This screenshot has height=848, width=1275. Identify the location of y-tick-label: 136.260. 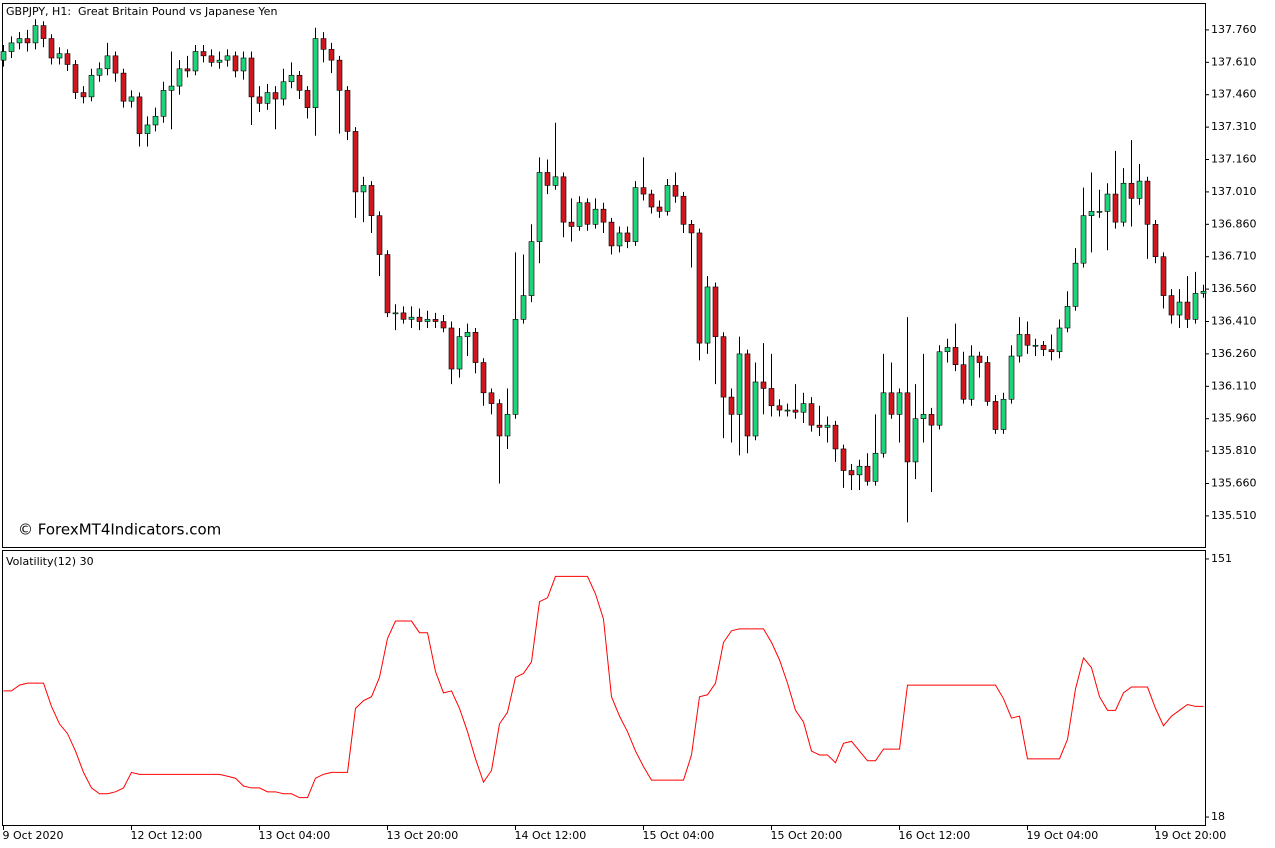
(1234, 353).